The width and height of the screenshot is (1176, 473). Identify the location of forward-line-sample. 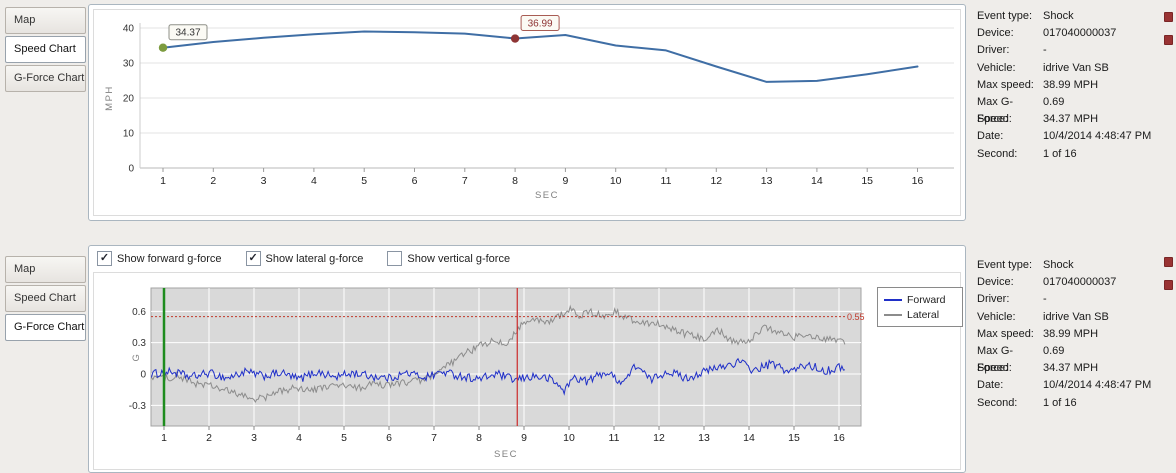
(893, 299).